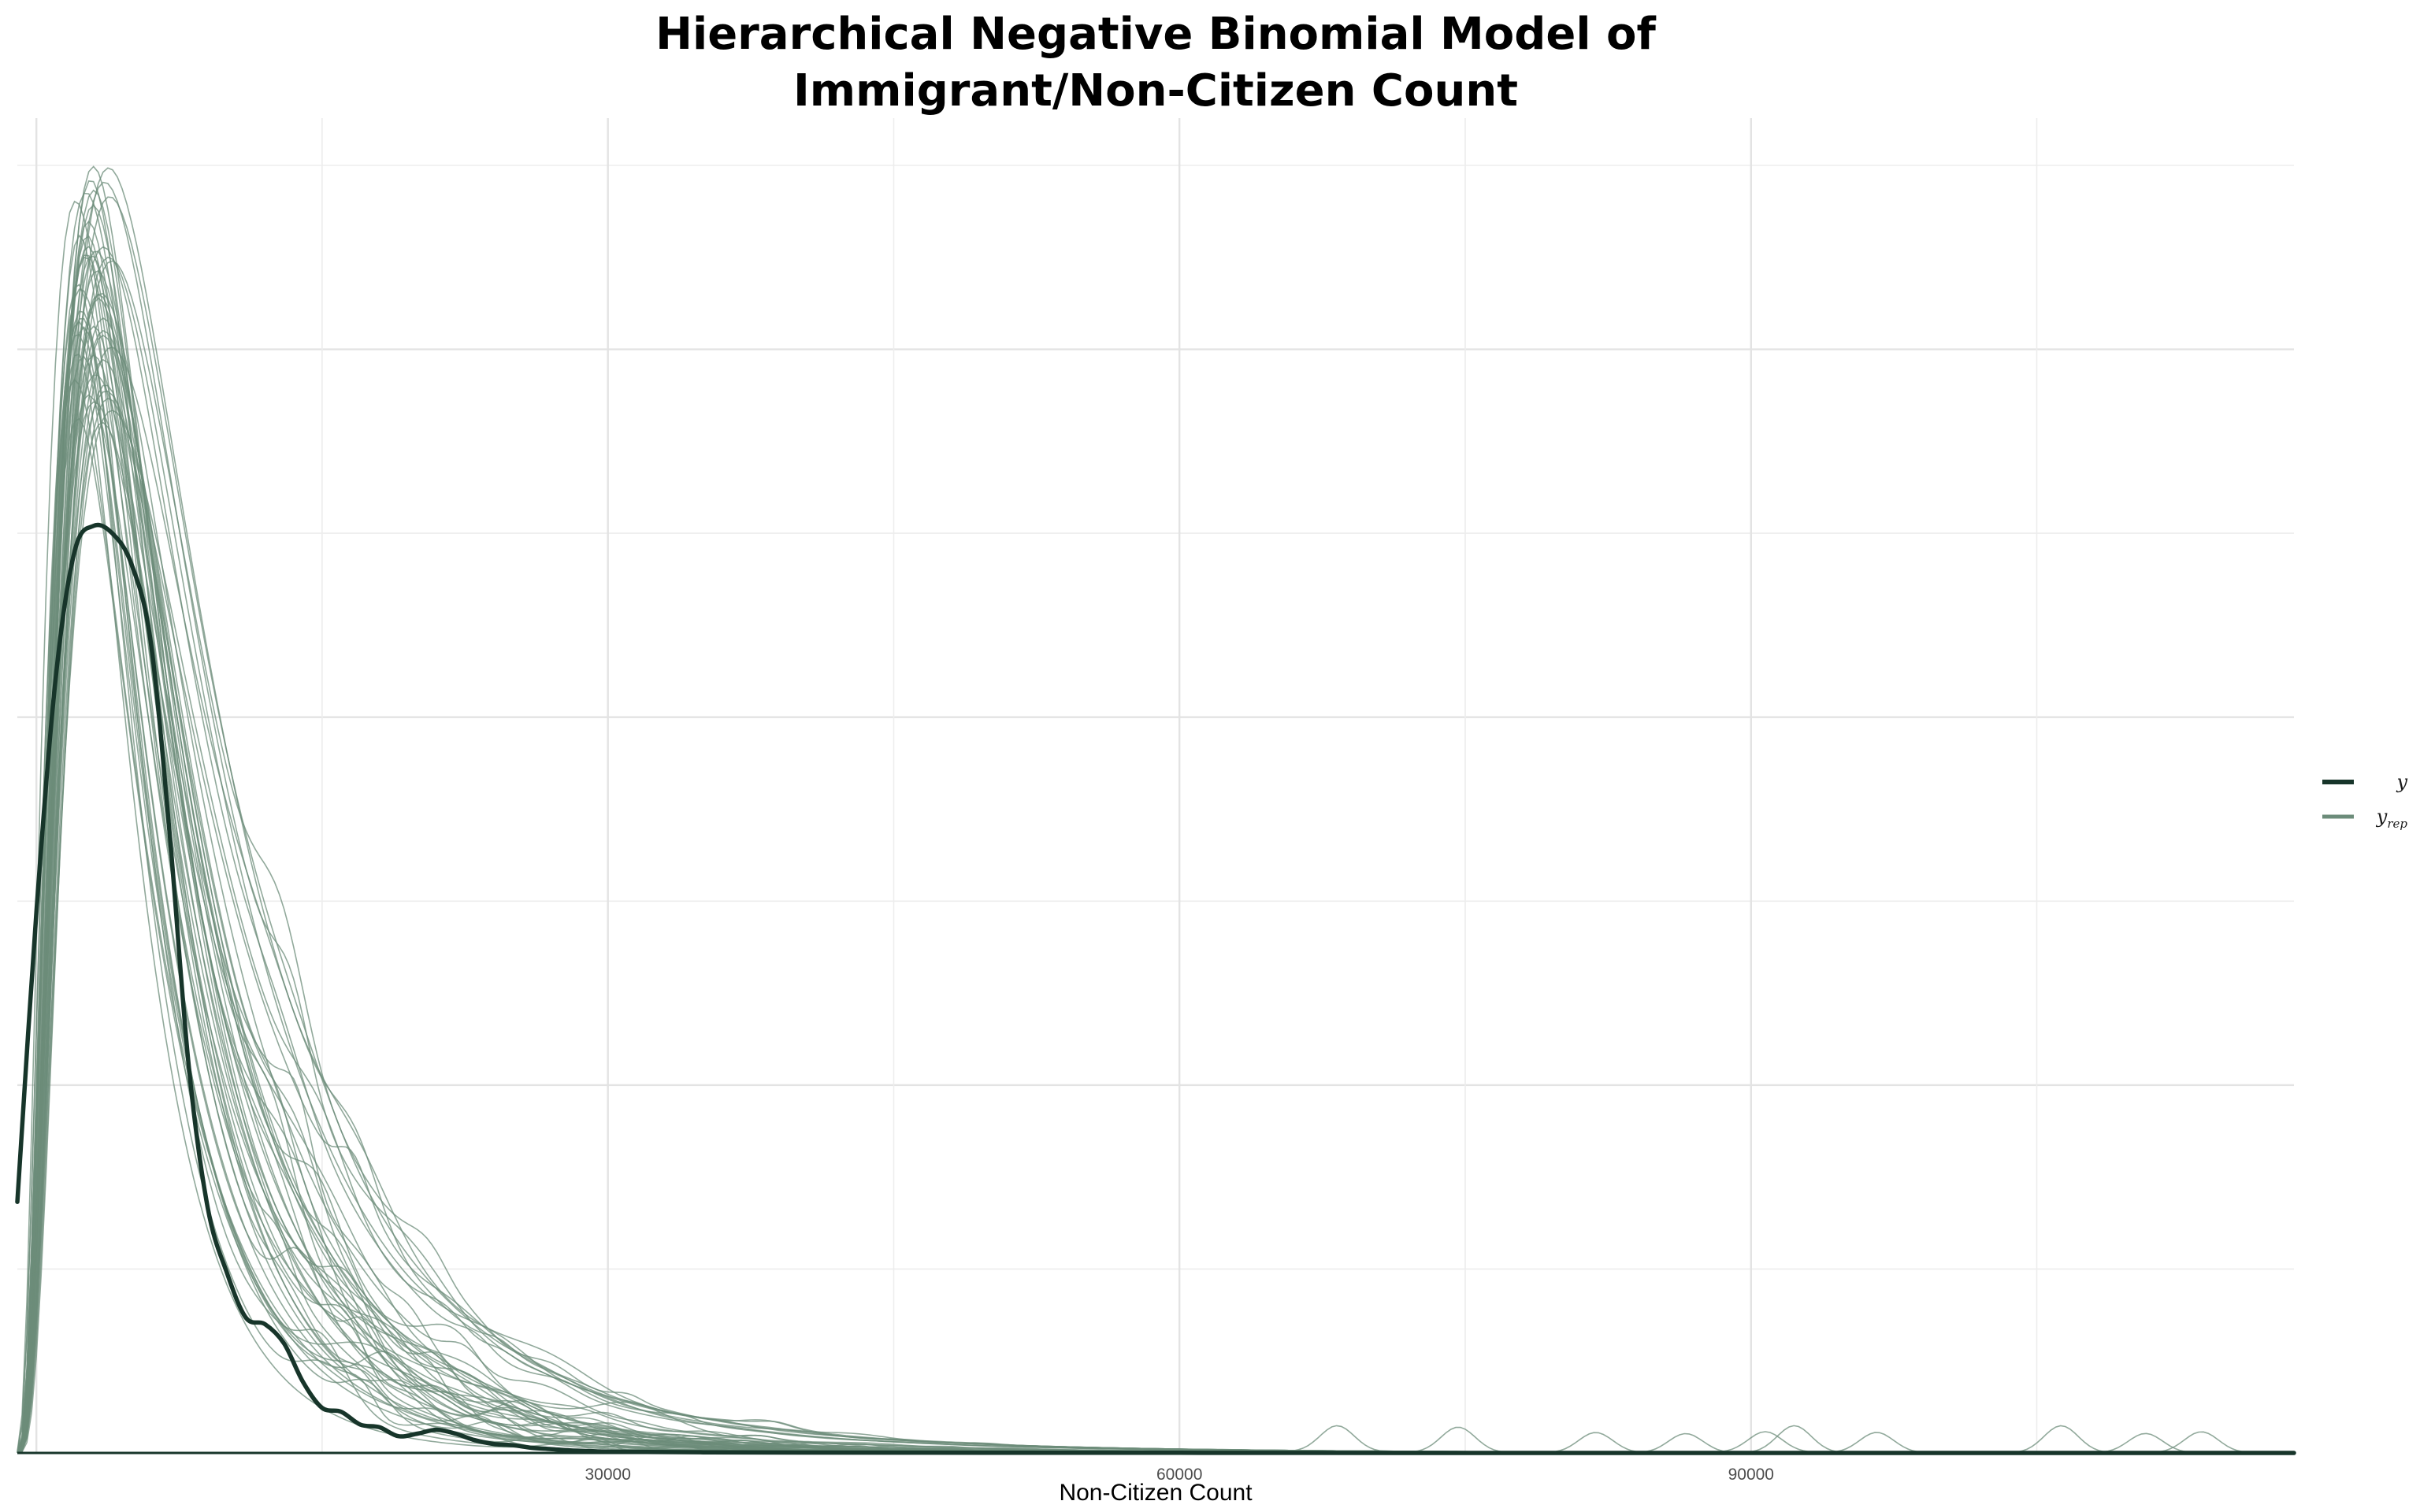 The image size is (2420, 1512). I want to click on x-axis-title: Non-Citizen Count, so click(1156, 1493).